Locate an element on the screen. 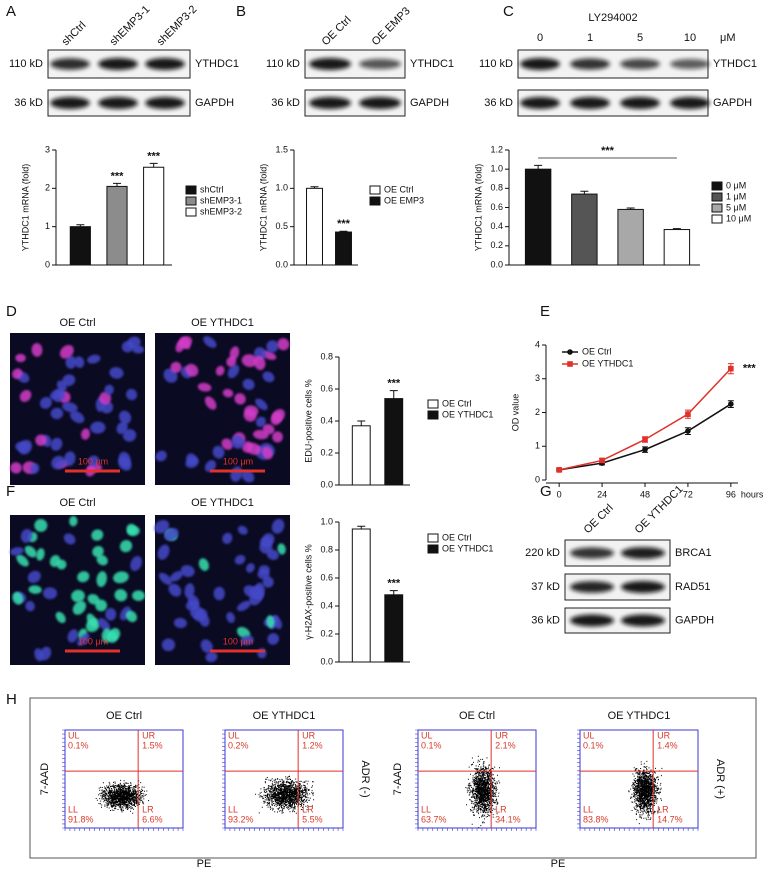 The image size is (769, 875). protein-label: YTHDC1 is located at coordinates (217, 64).